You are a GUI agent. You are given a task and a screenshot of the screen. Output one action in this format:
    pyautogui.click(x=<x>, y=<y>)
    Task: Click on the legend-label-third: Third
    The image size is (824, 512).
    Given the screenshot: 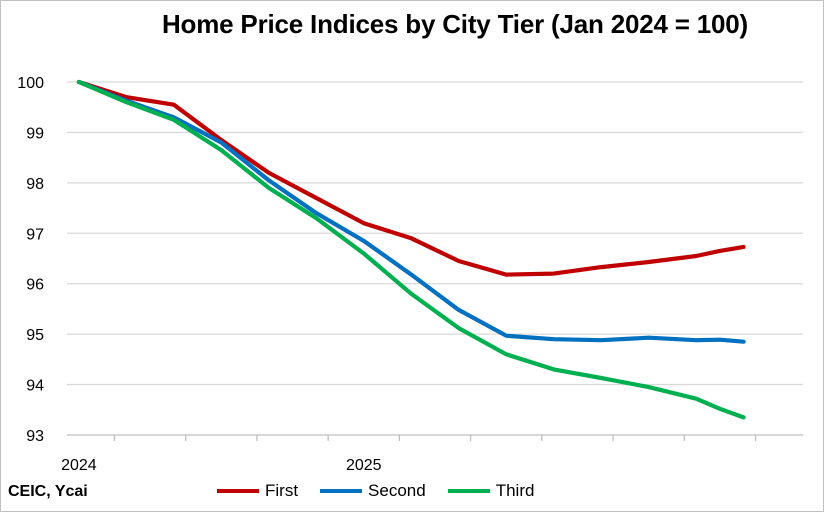 What is the action you would take?
    pyautogui.click(x=515, y=490)
    